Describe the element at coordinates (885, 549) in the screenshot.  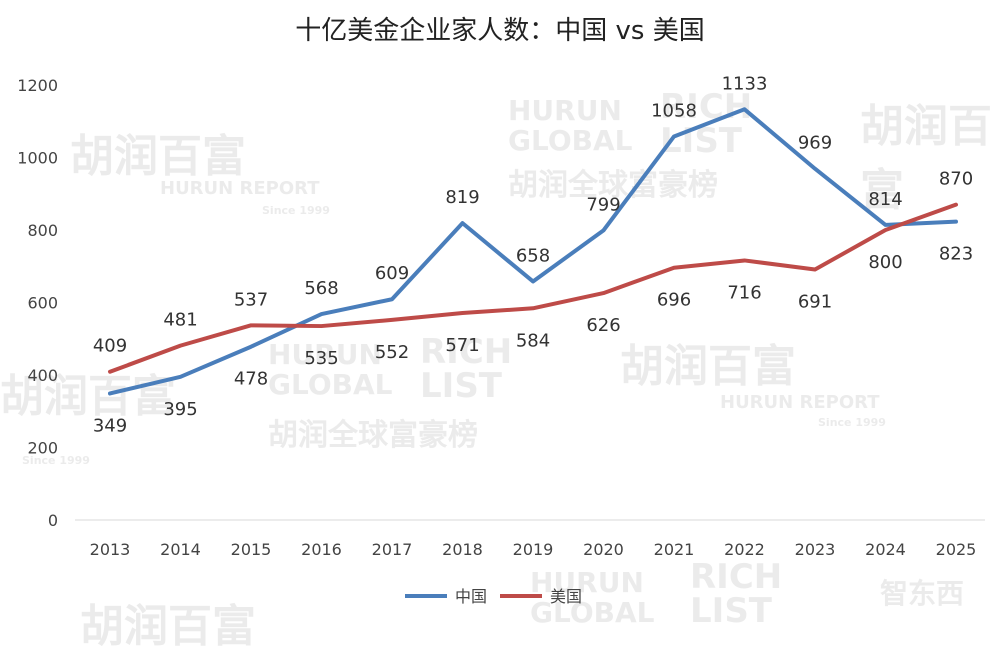
I see `x-tick-label: 2024` at that location.